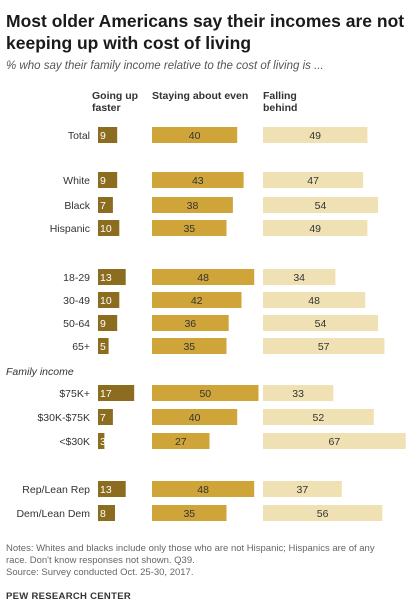 This screenshot has width=415, height=615. Describe the element at coordinates (76, 181) in the screenshot. I see `category-label: White` at that location.